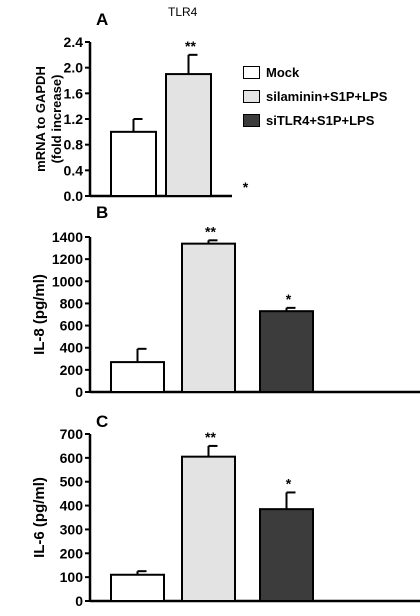 The height and width of the screenshot is (616, 420). I want to click on panel-c-y-tick-label: 400, so click(72, 506).